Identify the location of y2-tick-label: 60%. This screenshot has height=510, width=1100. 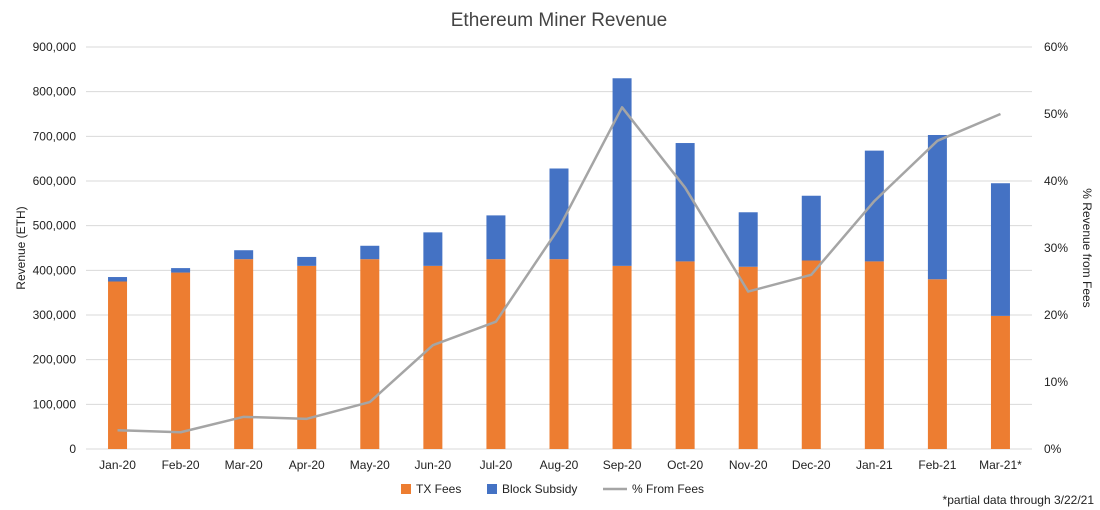
(1056, 47).